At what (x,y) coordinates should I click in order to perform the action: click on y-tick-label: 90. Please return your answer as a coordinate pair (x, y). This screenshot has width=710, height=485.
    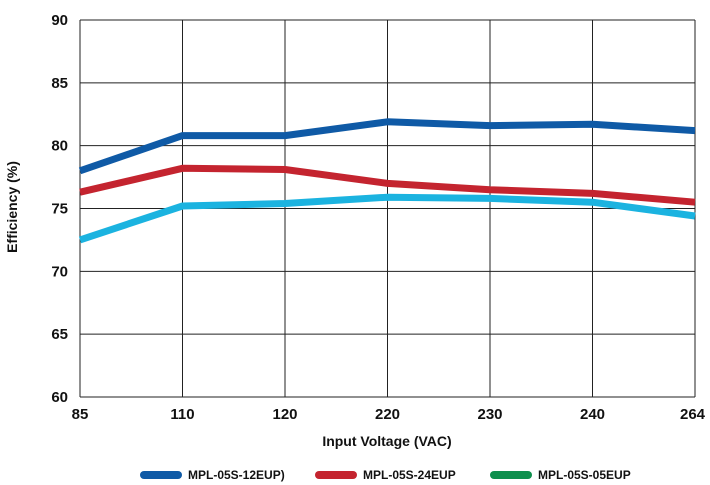
    Looking at the image, I should click on (59, 20).